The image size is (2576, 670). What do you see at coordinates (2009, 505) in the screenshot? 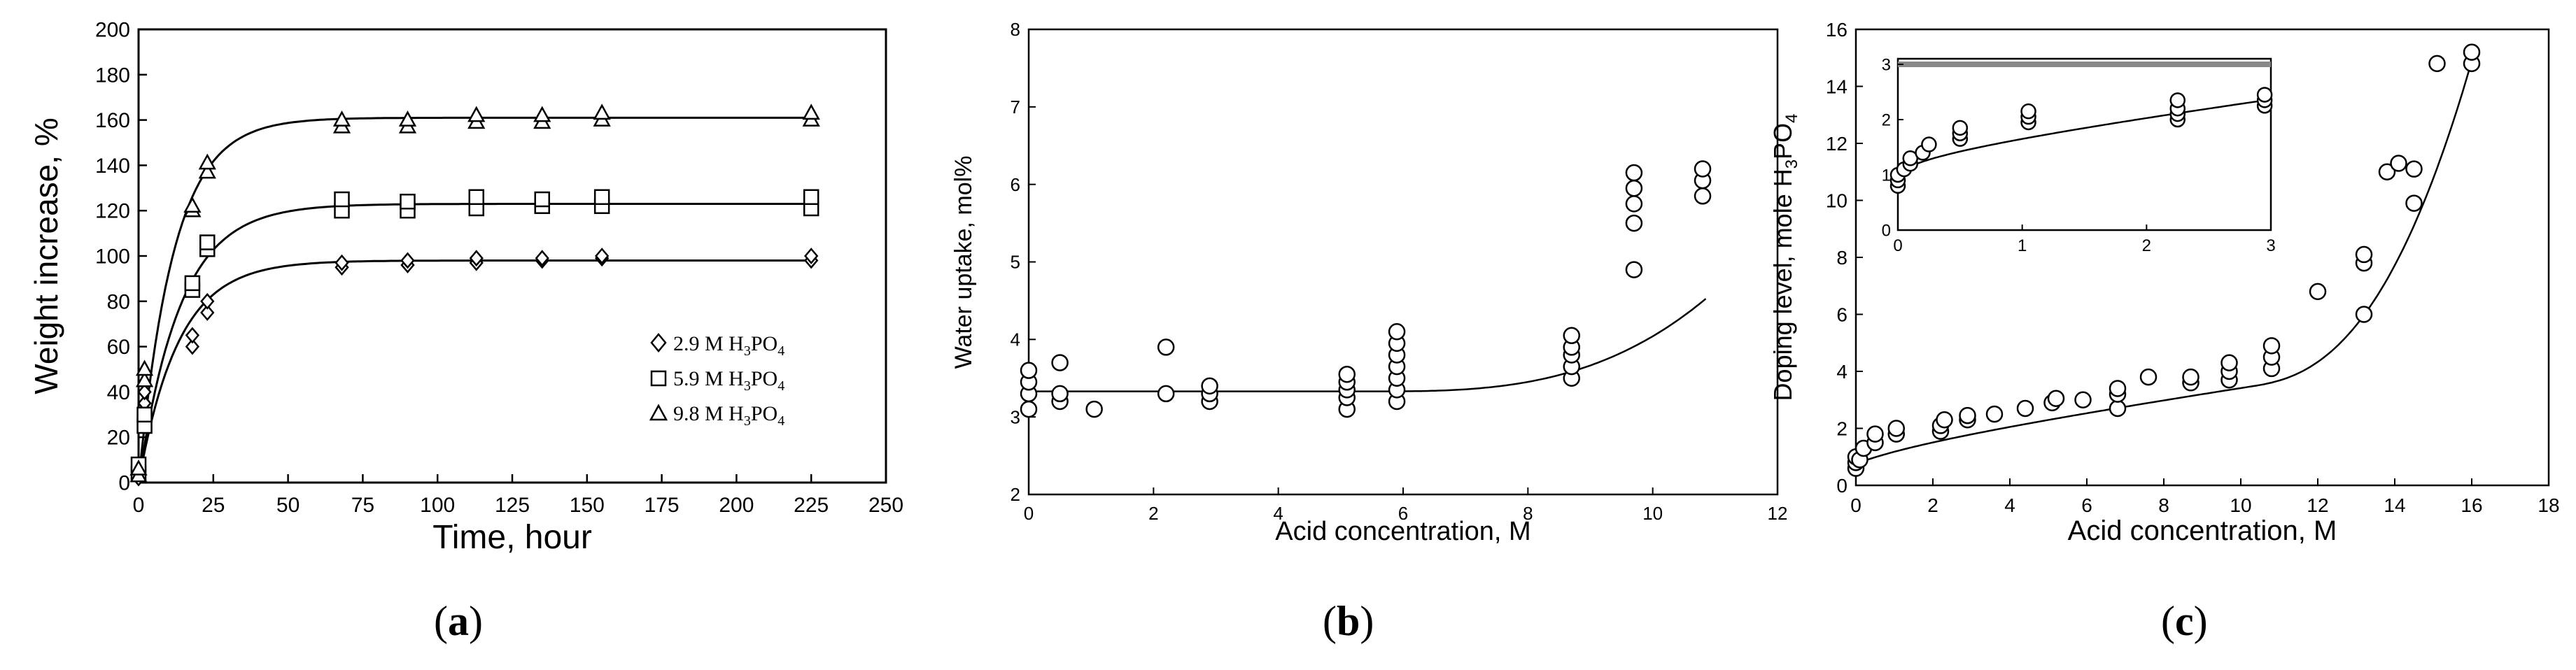
I see `x-tick-label: 4` at bounding box center [2009, 505].